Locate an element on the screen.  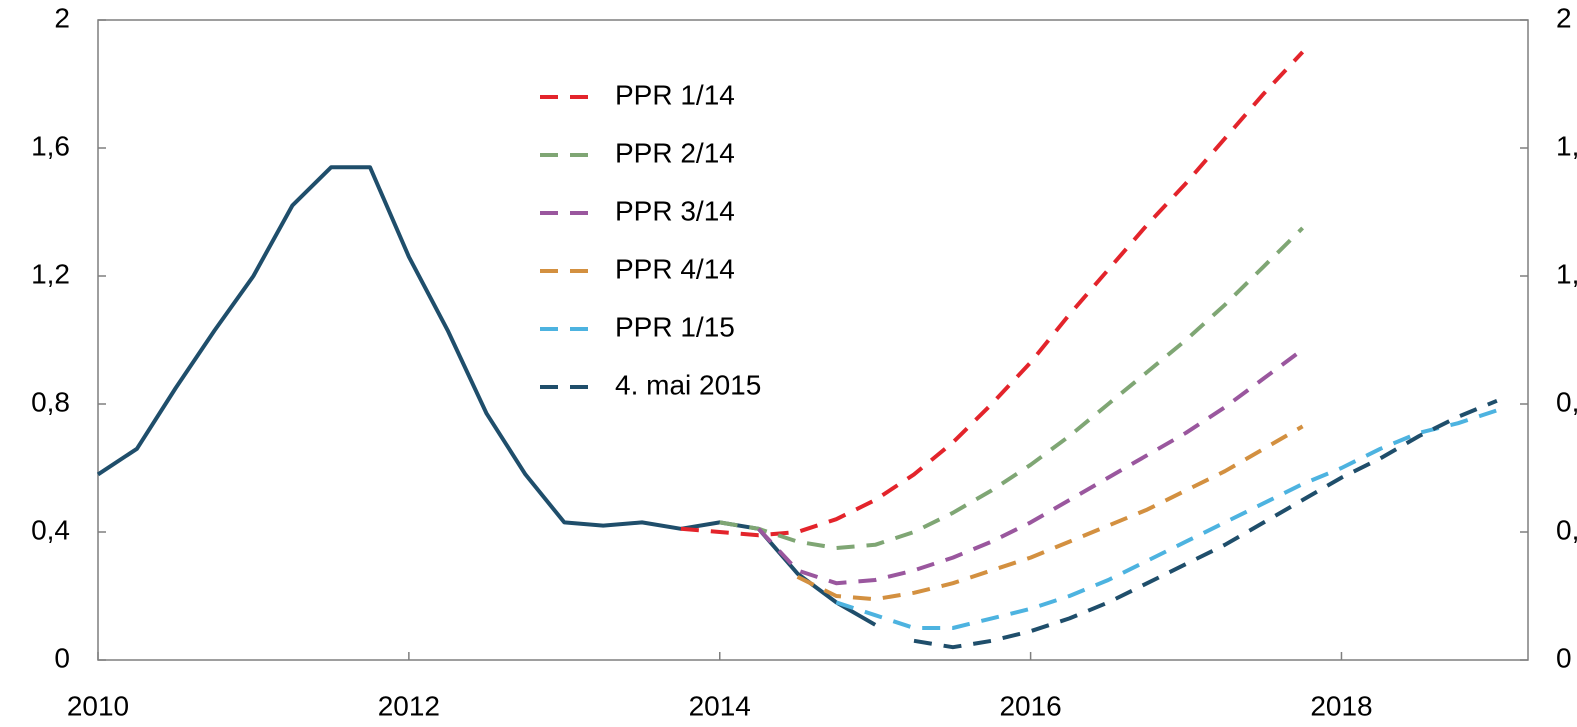
y-tick-label: 0,4 is located at coordinates (50, 529).